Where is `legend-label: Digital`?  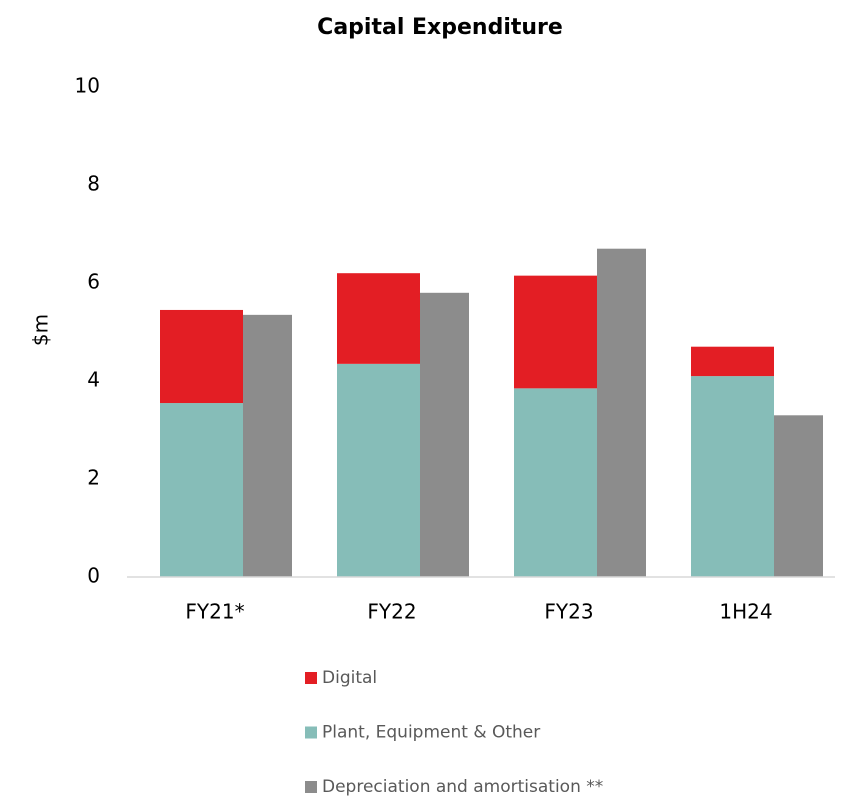
legend-label: Digital is located at coordinates (349, 678).